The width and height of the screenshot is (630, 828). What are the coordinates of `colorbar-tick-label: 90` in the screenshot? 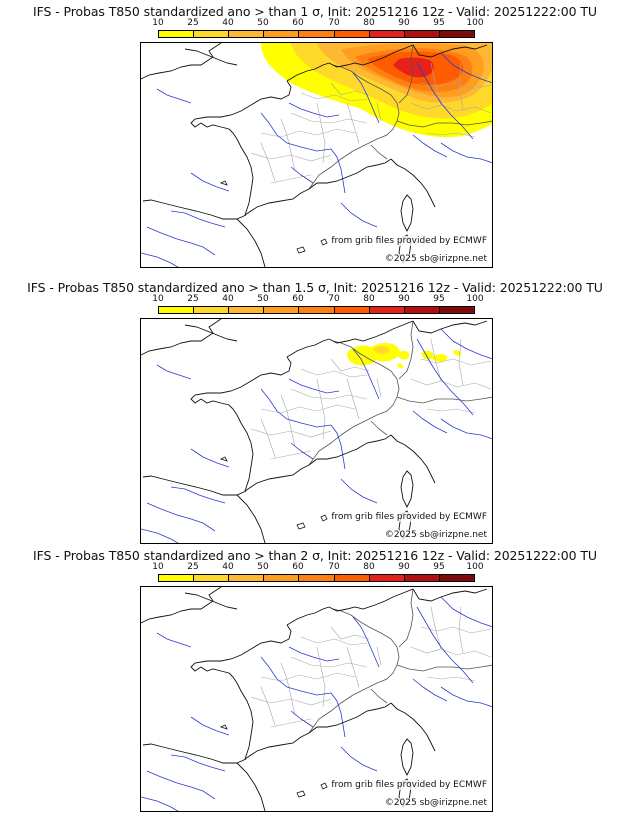 It's located at (404, 299).